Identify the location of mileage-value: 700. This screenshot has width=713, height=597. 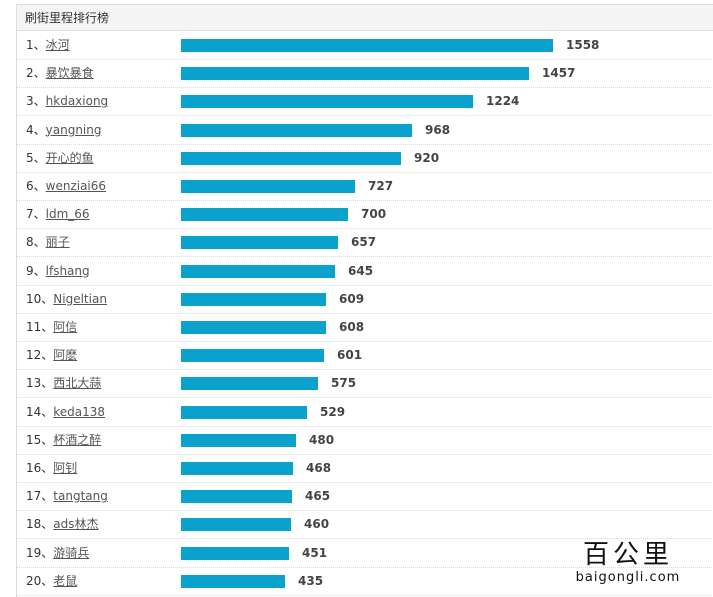
(374, 214).